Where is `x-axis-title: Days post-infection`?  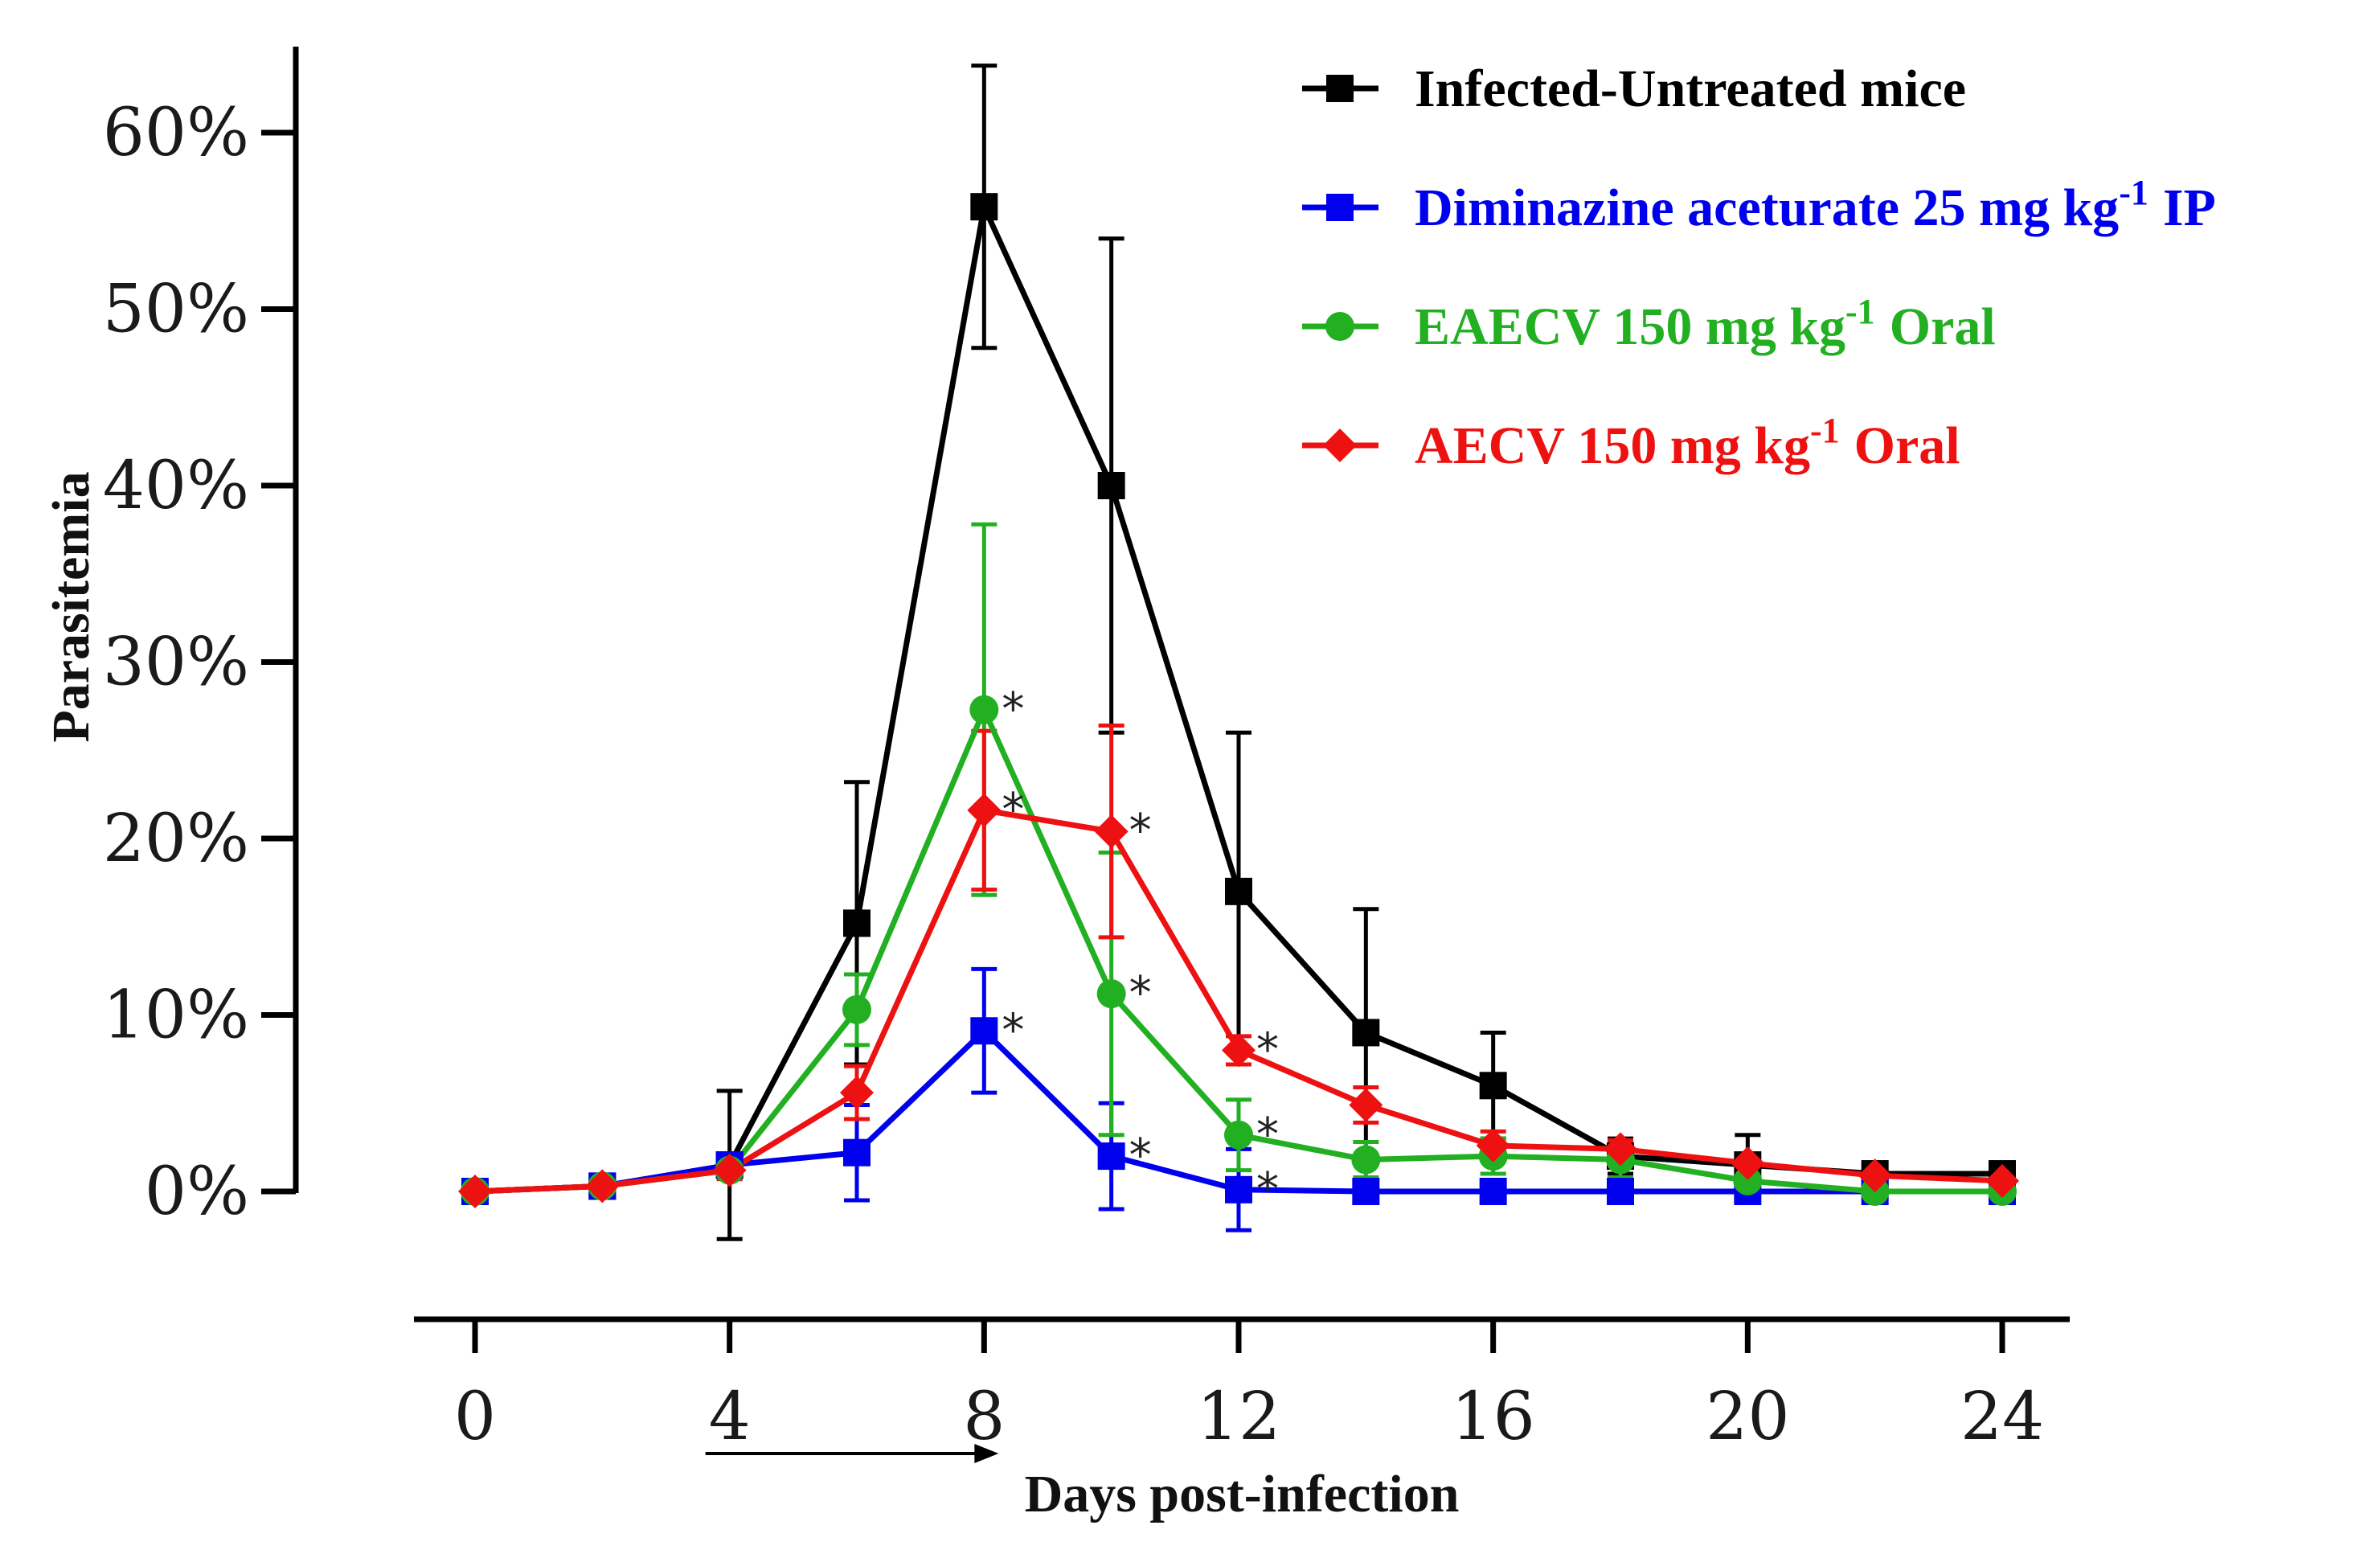
x-axis-title: Days post-infection is located at coordinates (1243, 1494).